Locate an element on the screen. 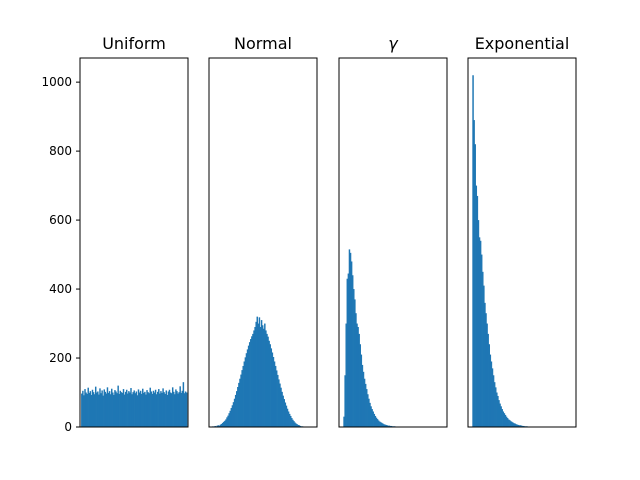 The image size is (640, 480). panel-uniform: Uniform is located at coordinates (134, 231).